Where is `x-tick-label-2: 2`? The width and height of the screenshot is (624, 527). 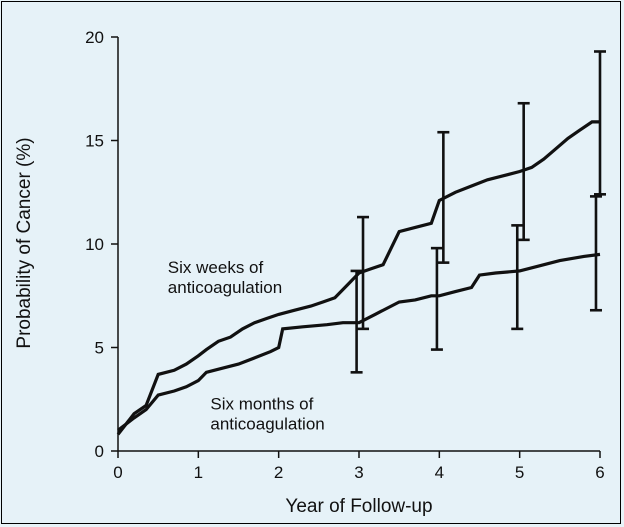
x-tick-label-2: 2 is located at coordinates (278, 472).